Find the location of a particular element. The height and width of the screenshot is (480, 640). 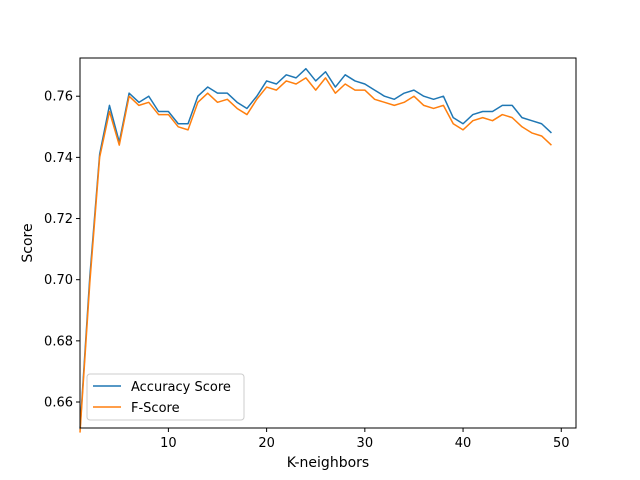

y-tick-label: 0.66 is located at coordinates (58, 403).